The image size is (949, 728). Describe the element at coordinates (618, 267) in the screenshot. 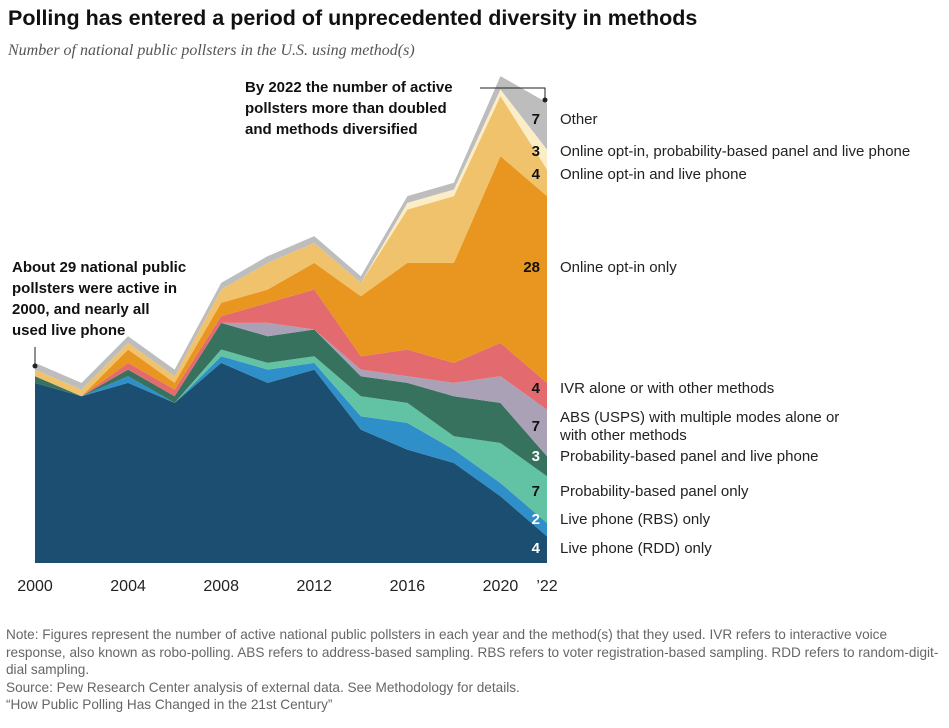

I see `legend-label: Online opt-in only` at that location.